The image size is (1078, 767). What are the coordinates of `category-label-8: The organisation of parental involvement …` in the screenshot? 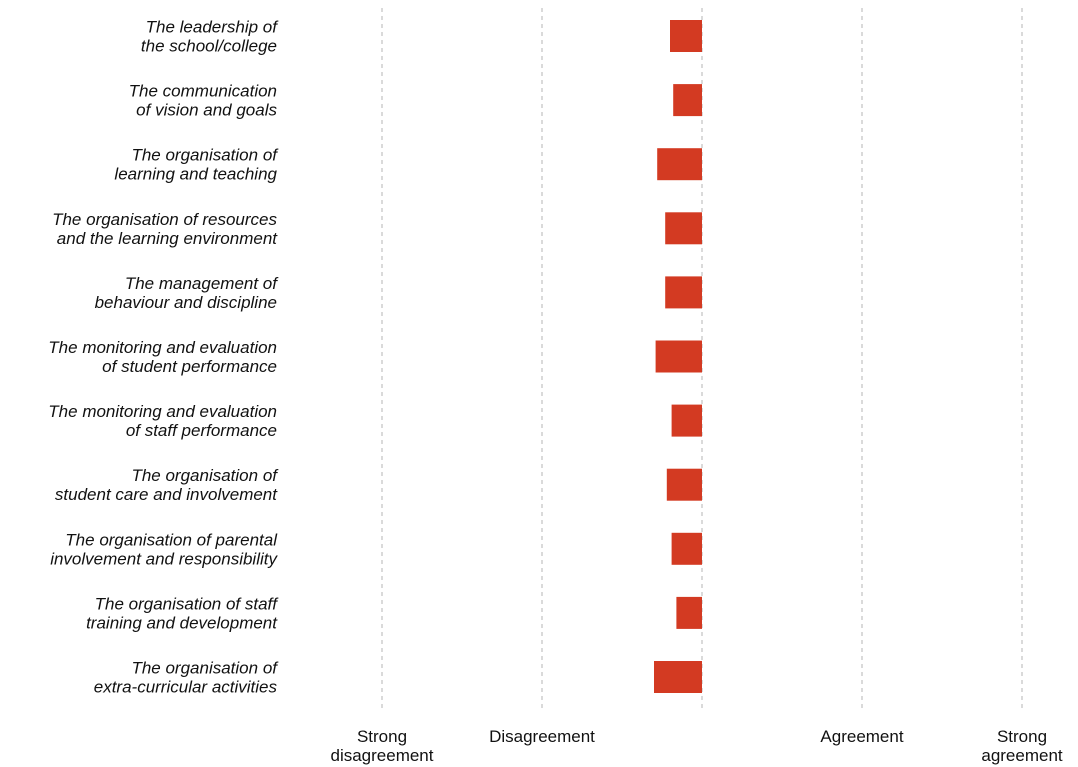 It's located at (164, 549).